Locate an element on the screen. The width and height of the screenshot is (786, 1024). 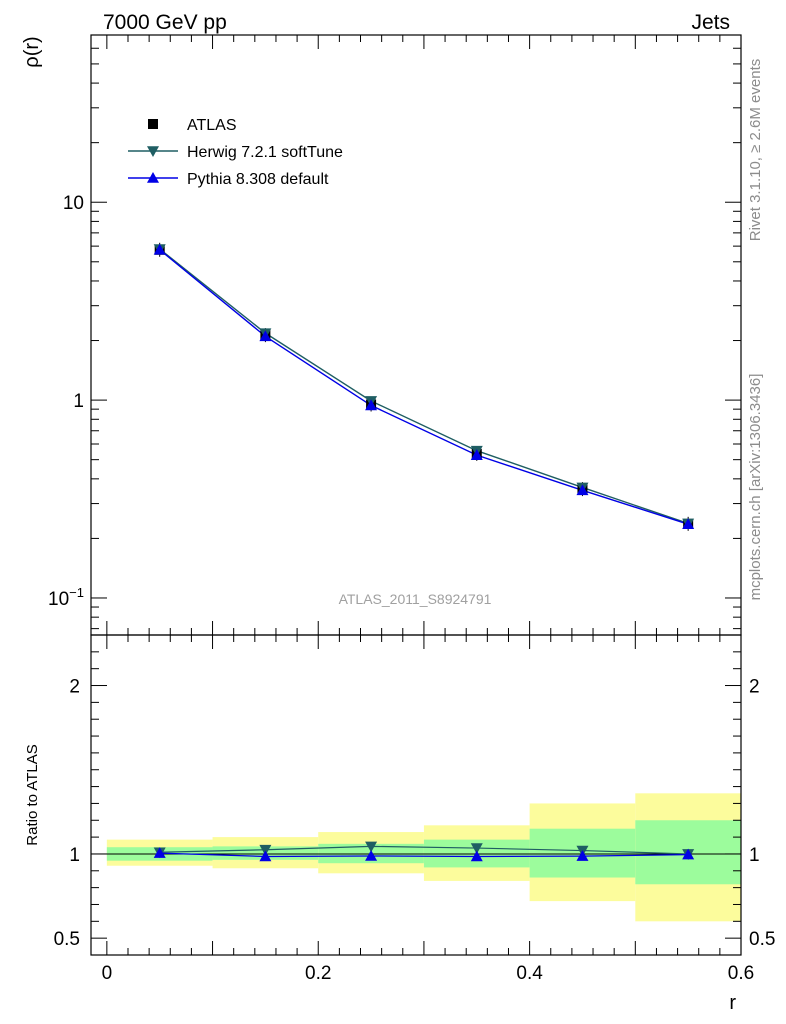
ratio-y-tick-label: 2 is located at coordinates (74, 687).